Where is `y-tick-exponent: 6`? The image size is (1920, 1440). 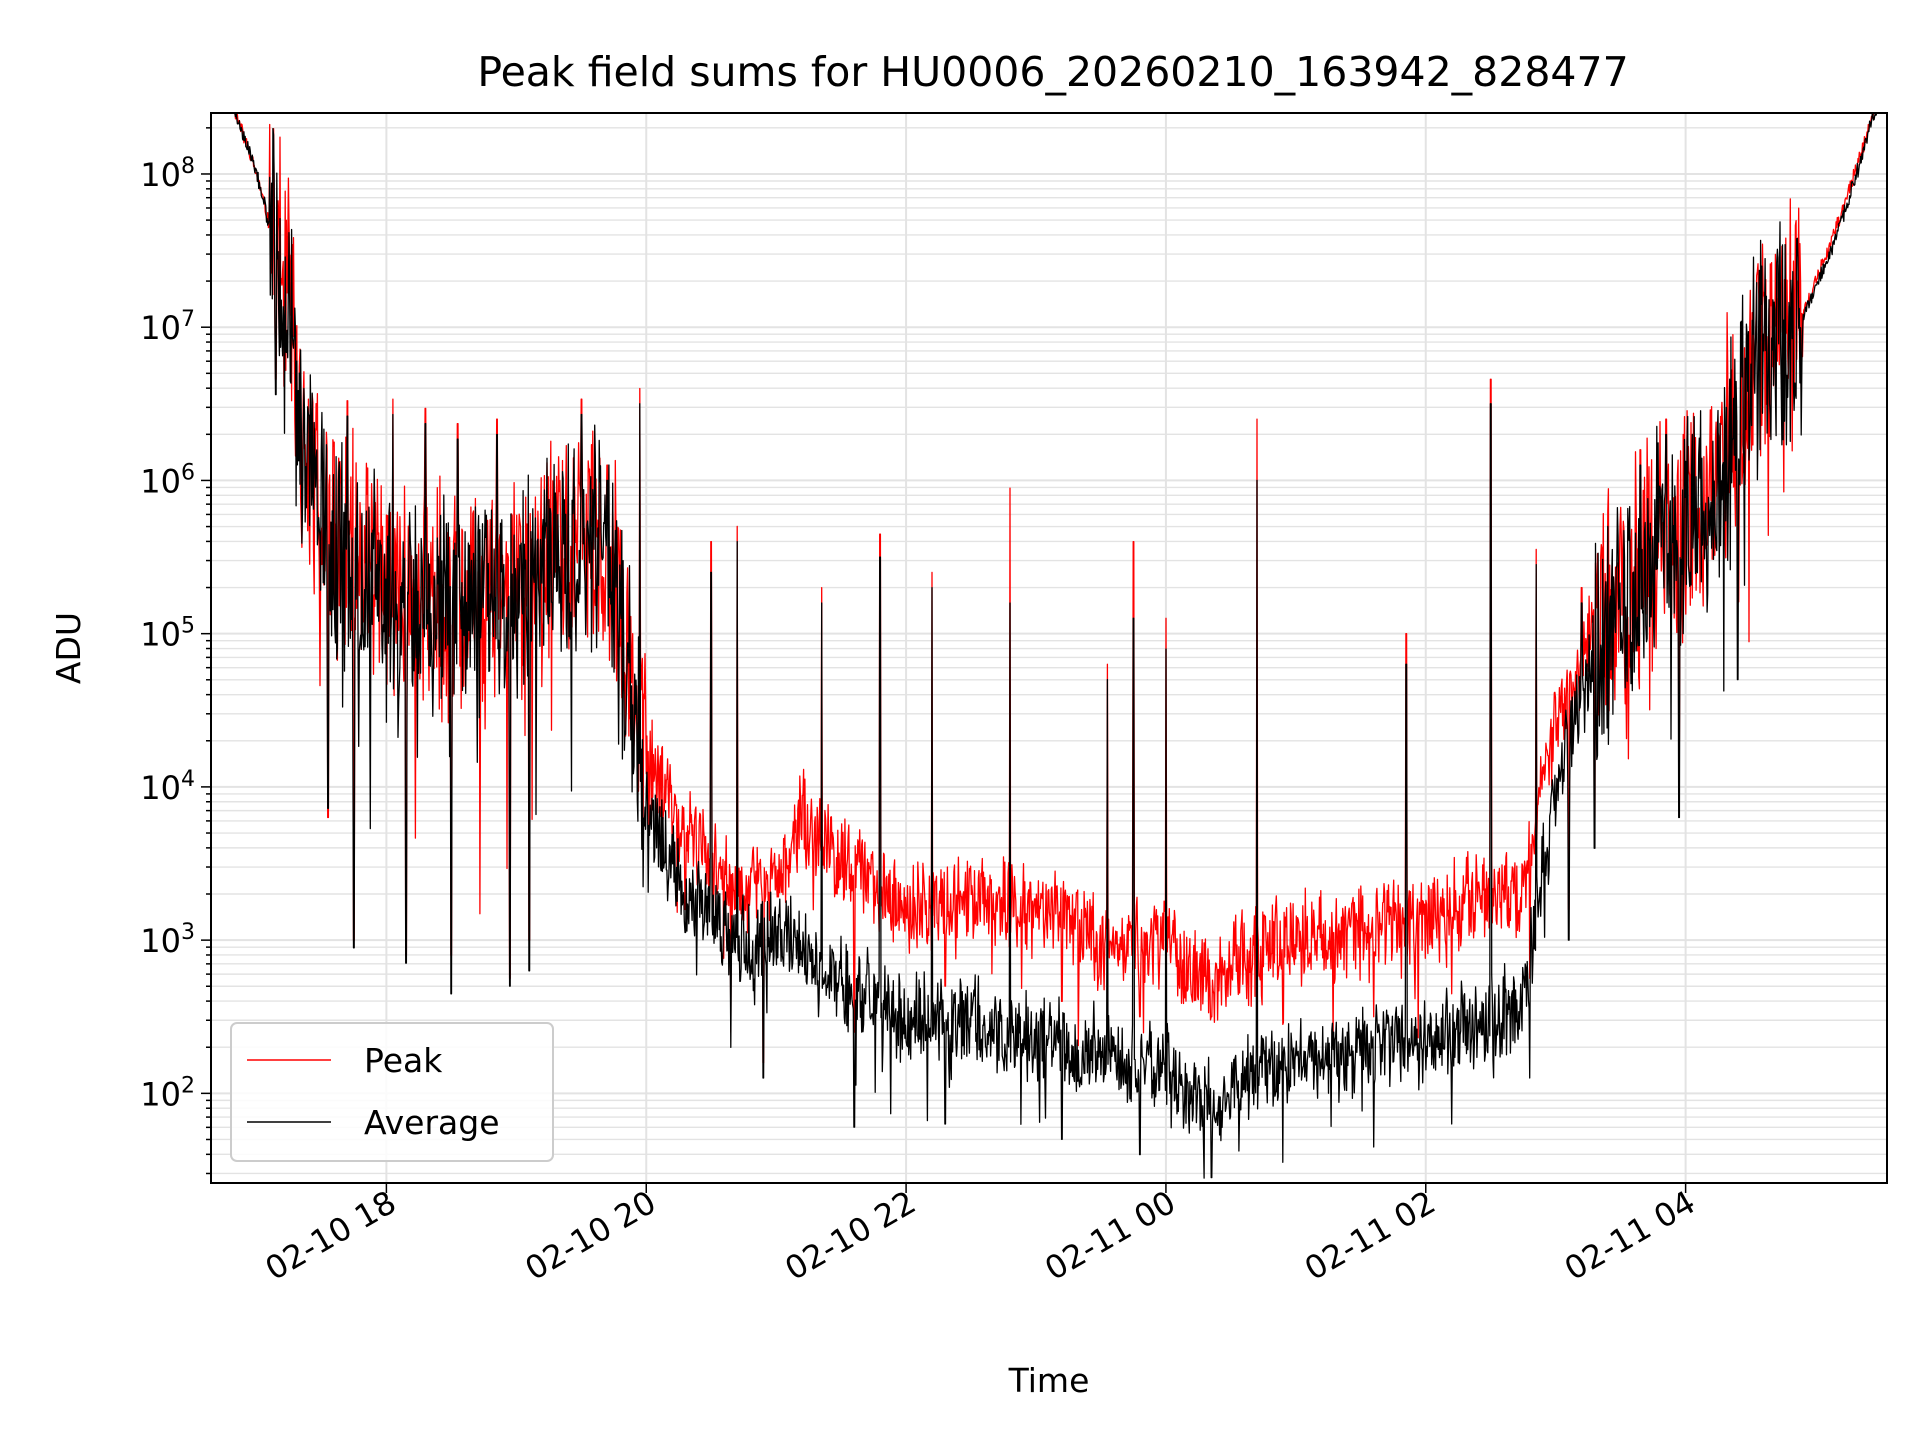 y-tick-exponent: 6 is located at coordinates (188, 472).